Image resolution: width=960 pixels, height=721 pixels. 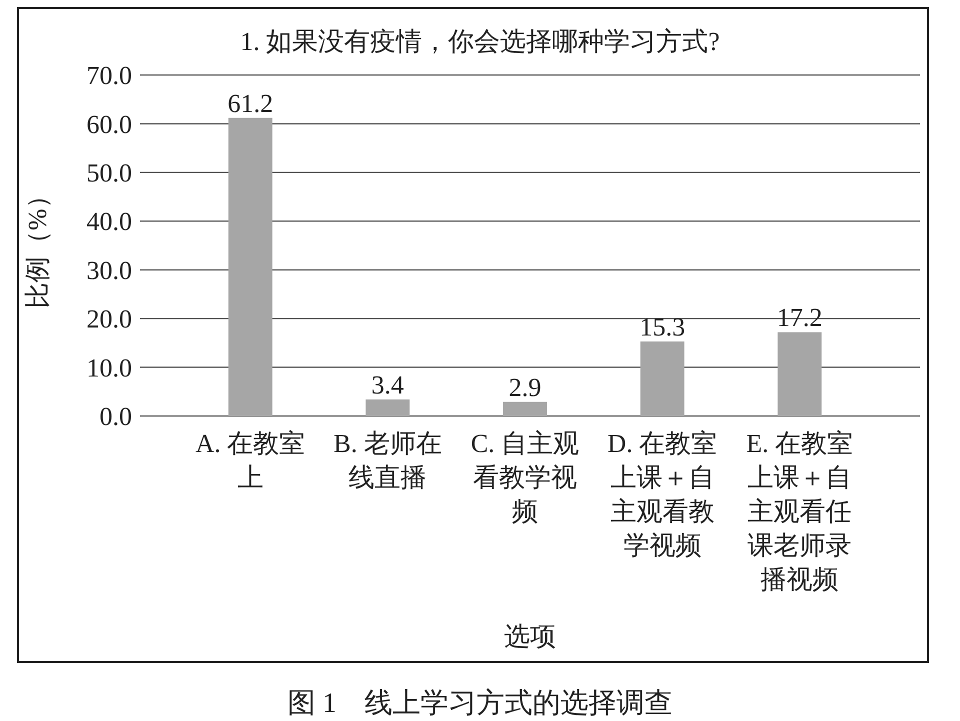 What do you see at coordinates (663, 327) in the screenshot?
I see `data-label: 15.3` at bounding box center [663, 327].